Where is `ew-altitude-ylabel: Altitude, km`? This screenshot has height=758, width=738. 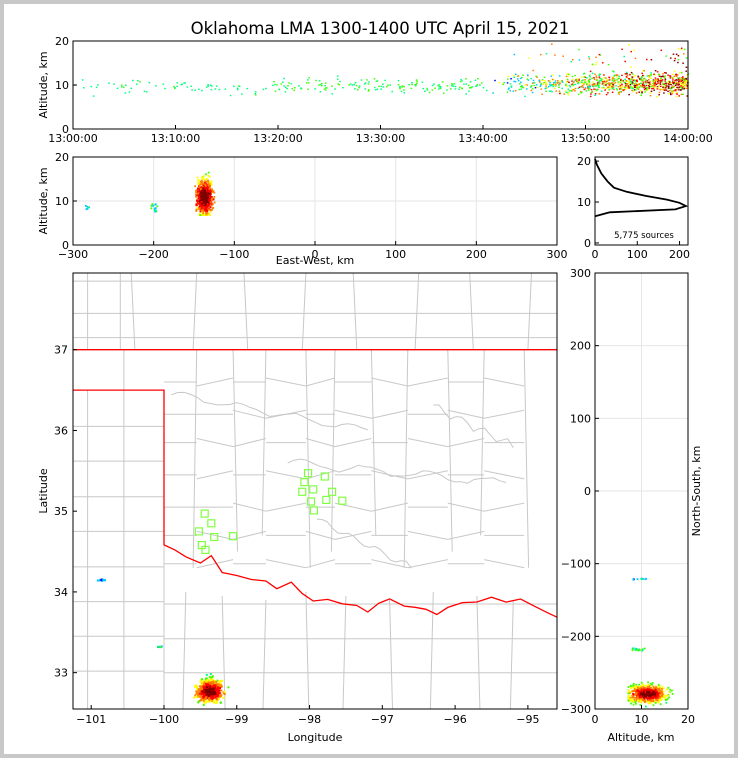 ew-altitude-ylabel: Altitude, km is located at coordinates (43, 200).